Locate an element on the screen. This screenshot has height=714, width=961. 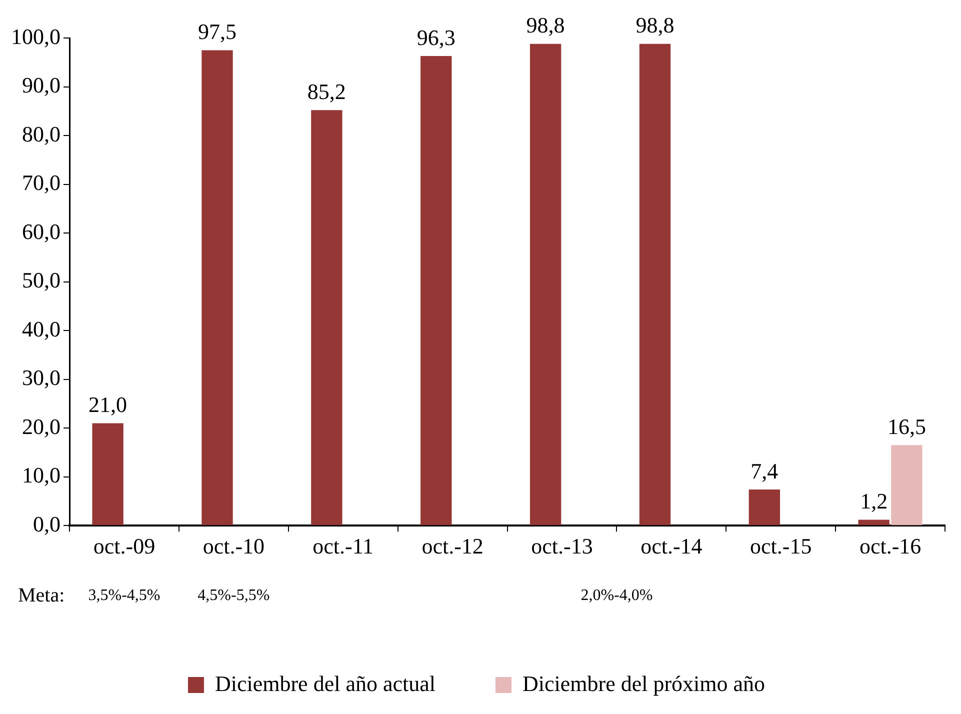
data-label: 85,2 is located at coordinates (326, 91).